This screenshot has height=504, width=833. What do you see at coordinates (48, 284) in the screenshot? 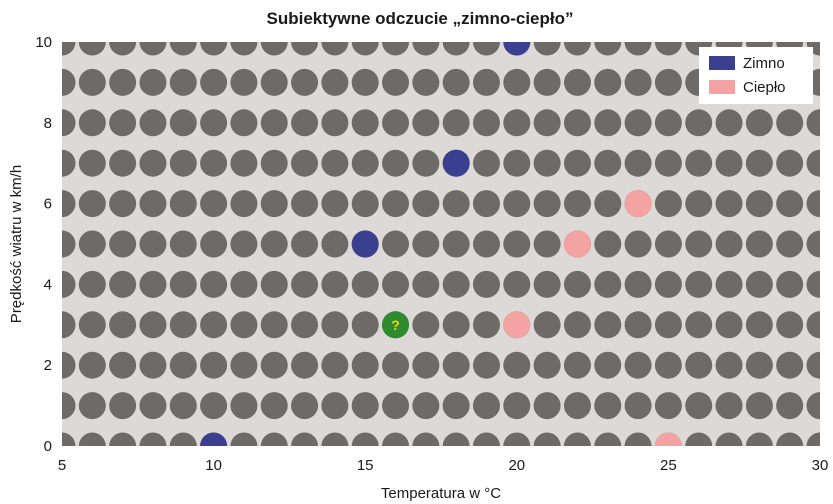
I see `y-tick-label: 4` at bounding box center [48, 284].